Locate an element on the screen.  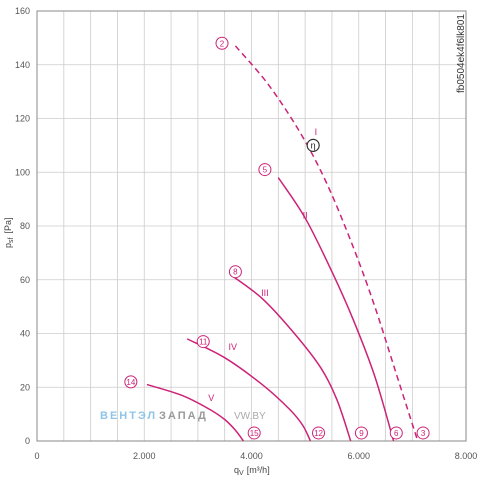
marker-label: 3 is located at coordinates (423, 433).